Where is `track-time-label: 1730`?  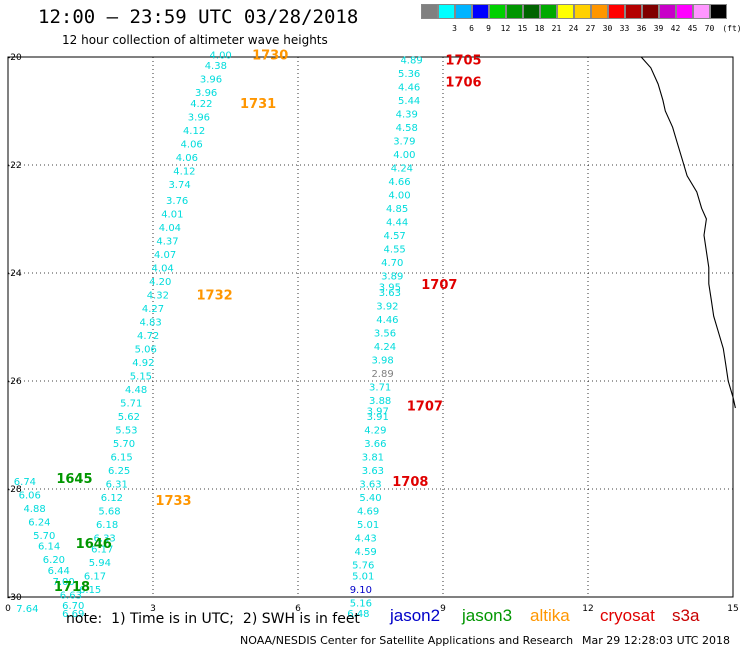
track-time-label: 1730 is located at coordinates (270, 55).